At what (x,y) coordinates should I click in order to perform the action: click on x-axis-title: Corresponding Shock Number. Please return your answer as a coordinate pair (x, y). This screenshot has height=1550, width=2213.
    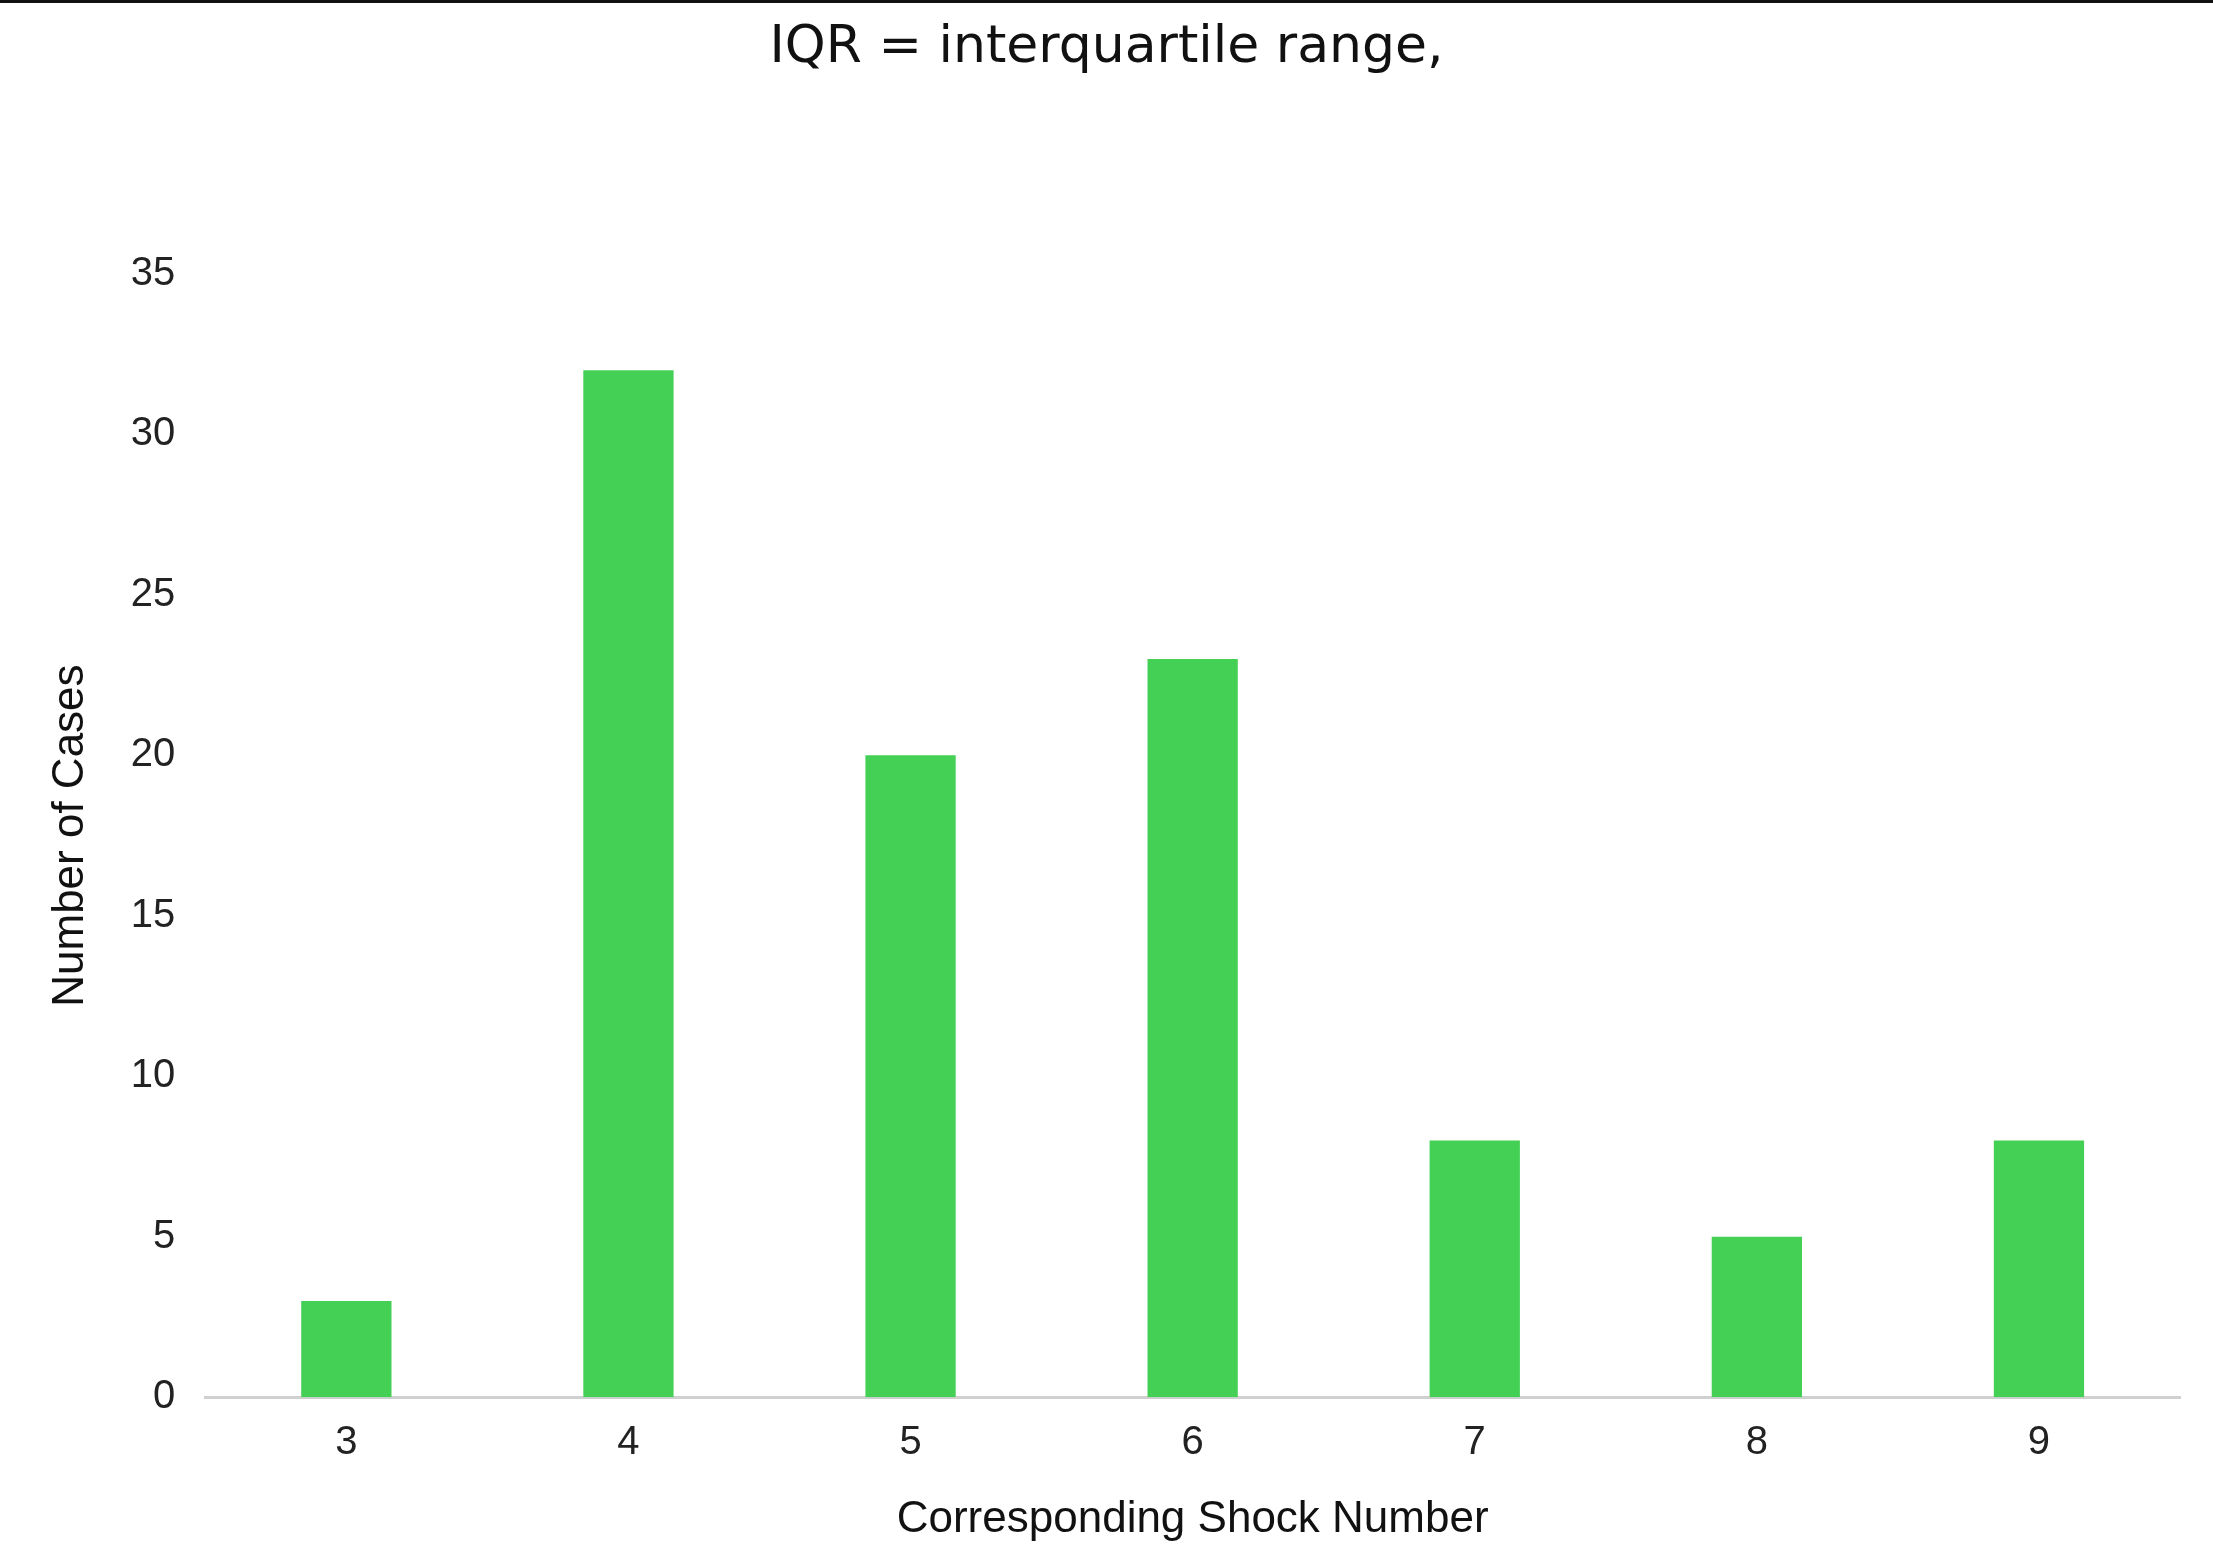
    Looking at the image, I should click on (1192, 1516).